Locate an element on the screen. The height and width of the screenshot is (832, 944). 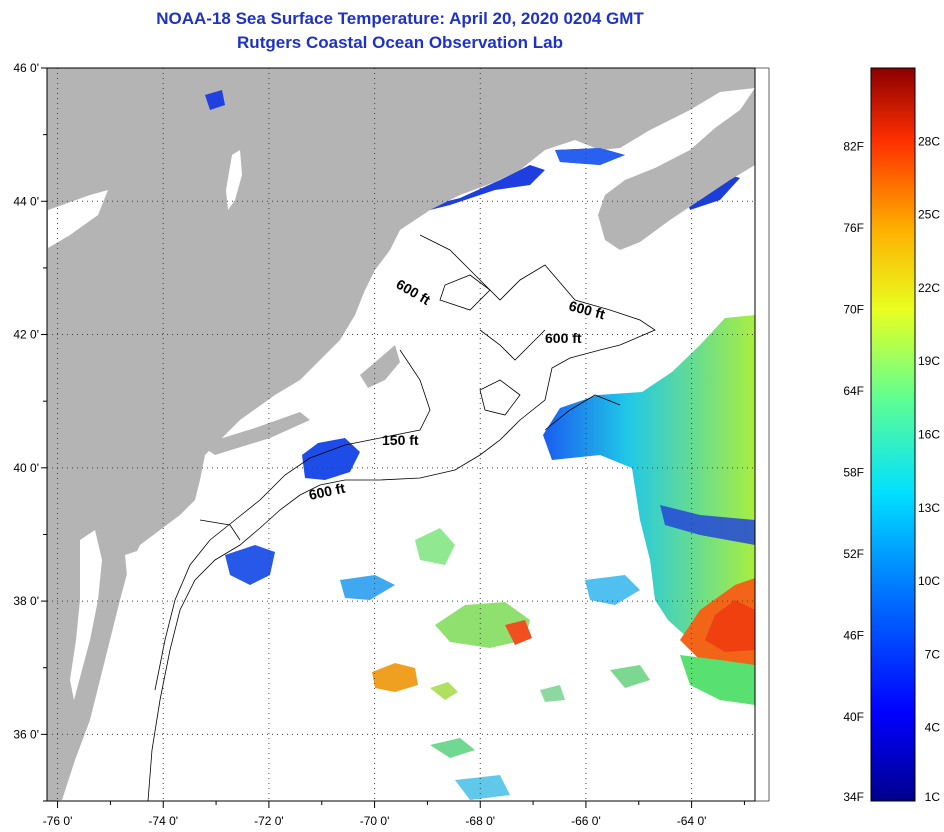
fahrenheit-tick-label: 40F is located at coordinates (853, 717).